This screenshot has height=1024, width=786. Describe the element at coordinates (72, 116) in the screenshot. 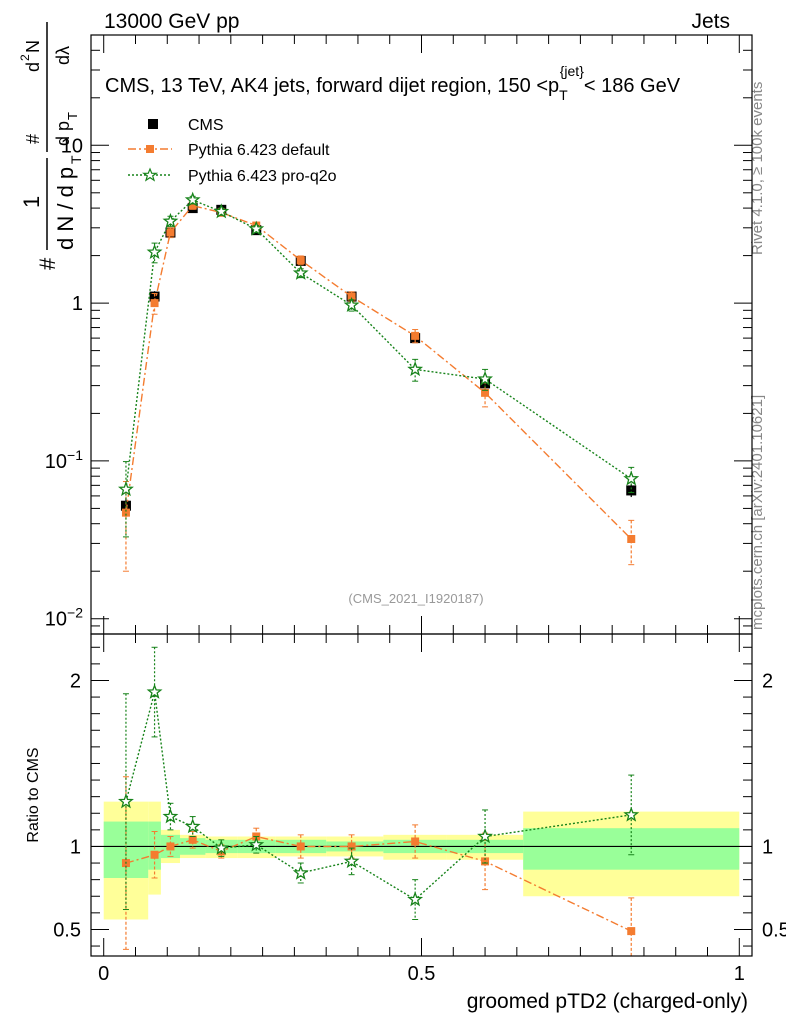

I see `y-label-subscript-2: T` at that location.